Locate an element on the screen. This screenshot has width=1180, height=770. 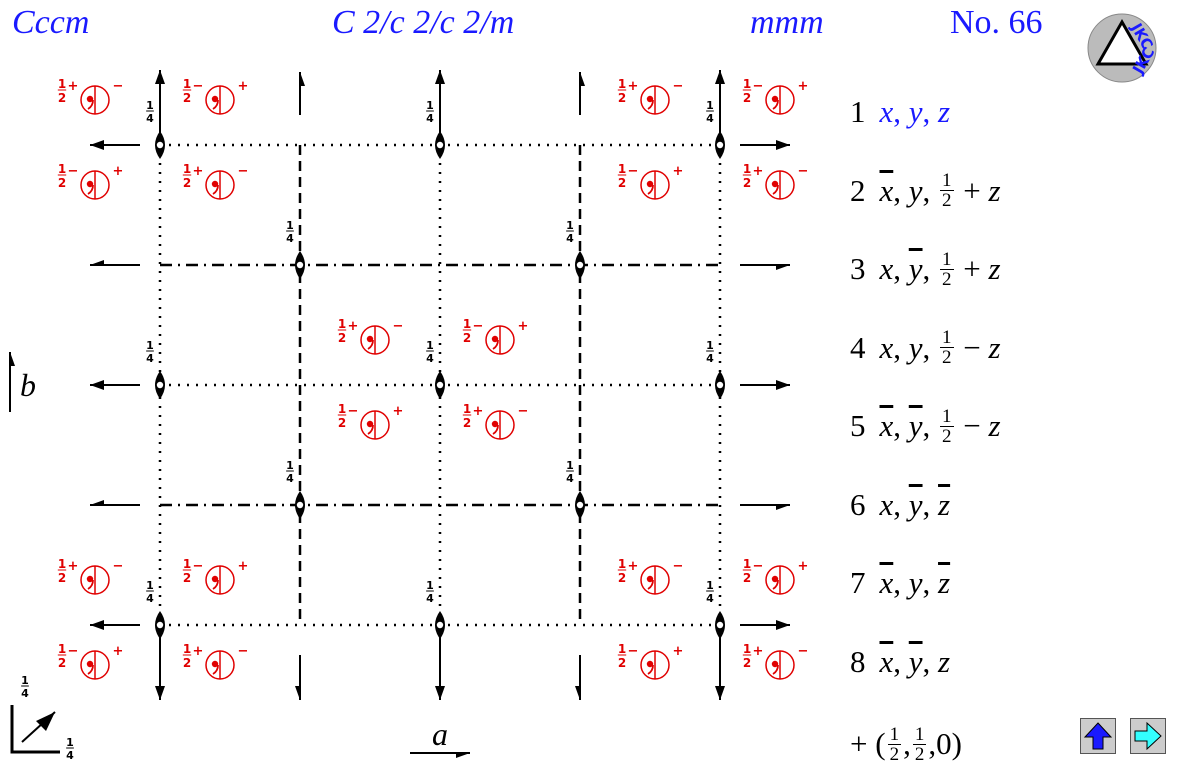
coord-text: − is located at coordinates (972, 347).